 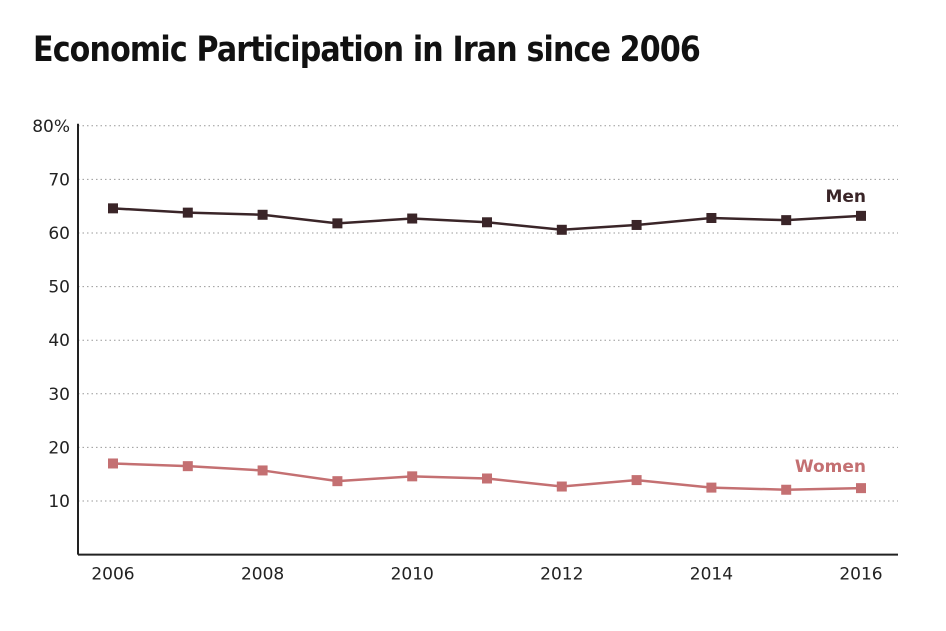 I want to click on series-label-women: Women, so click(x=830, y=467).